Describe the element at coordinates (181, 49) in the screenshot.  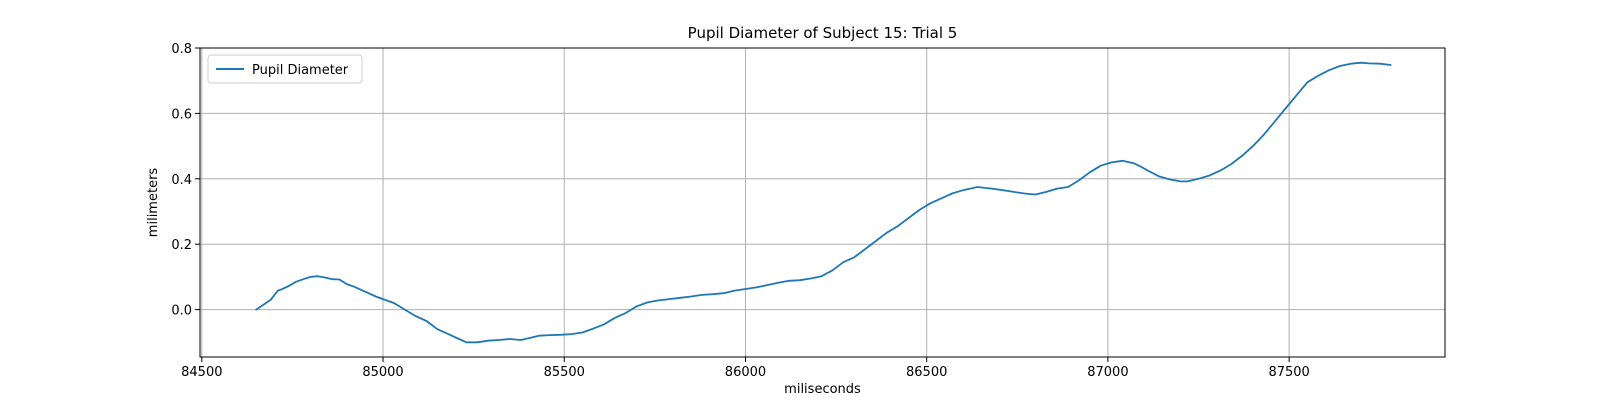
I see `y-tick-label: 0.8` at that location.